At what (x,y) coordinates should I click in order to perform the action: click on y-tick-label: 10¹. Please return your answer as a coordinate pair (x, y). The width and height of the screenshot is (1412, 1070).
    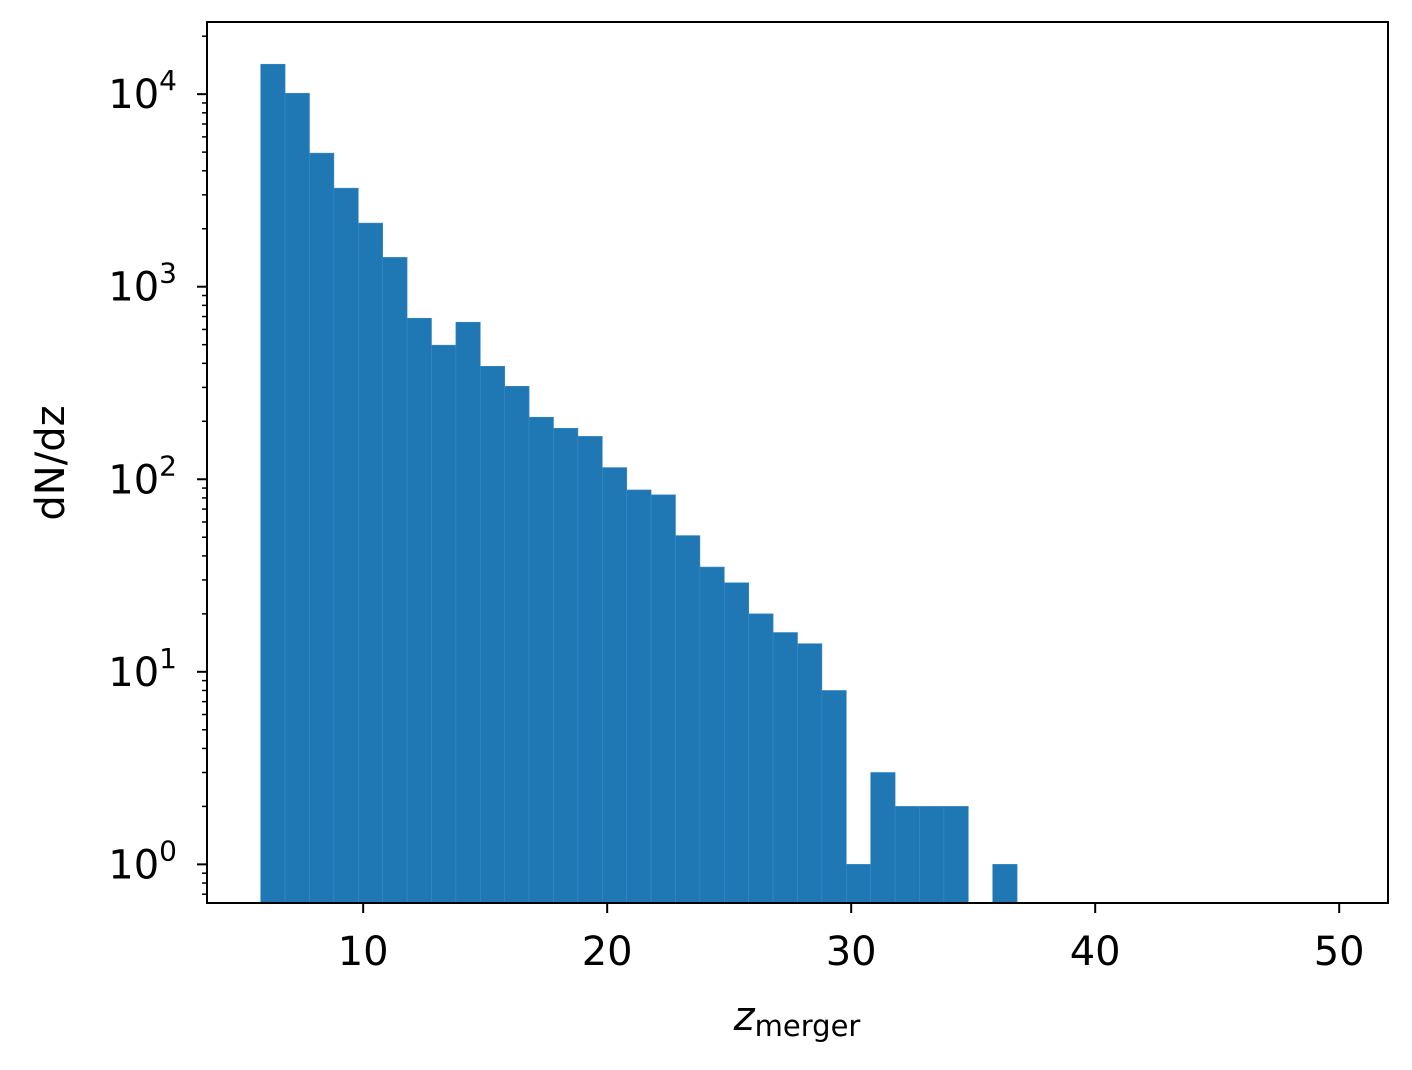
    Looking at the image, I should click on (142, 669).